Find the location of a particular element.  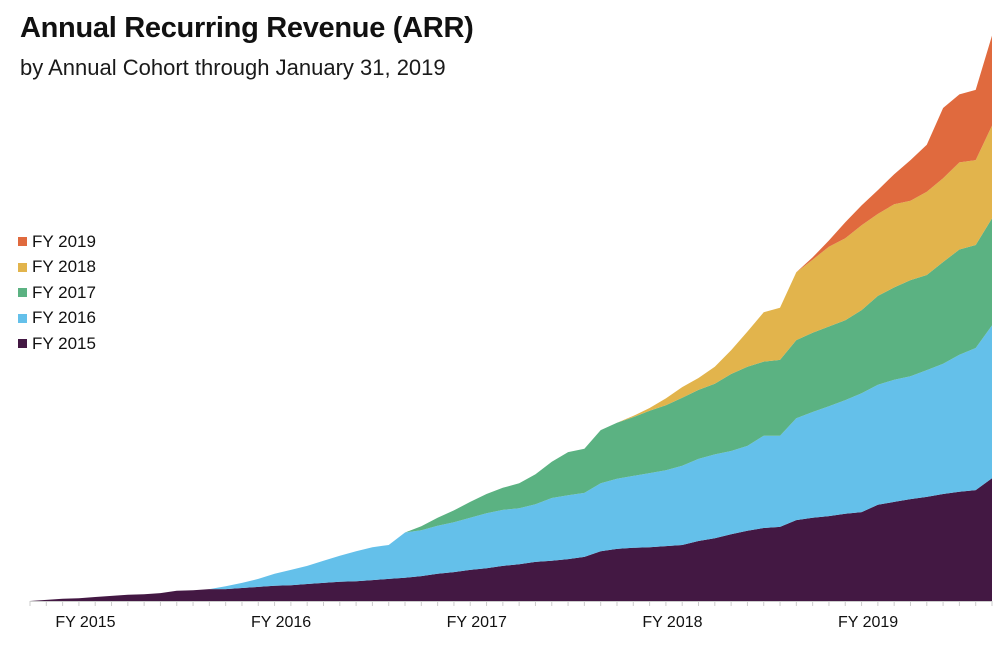

legend-label: FY 2018 is located at coordinates (64, 267).